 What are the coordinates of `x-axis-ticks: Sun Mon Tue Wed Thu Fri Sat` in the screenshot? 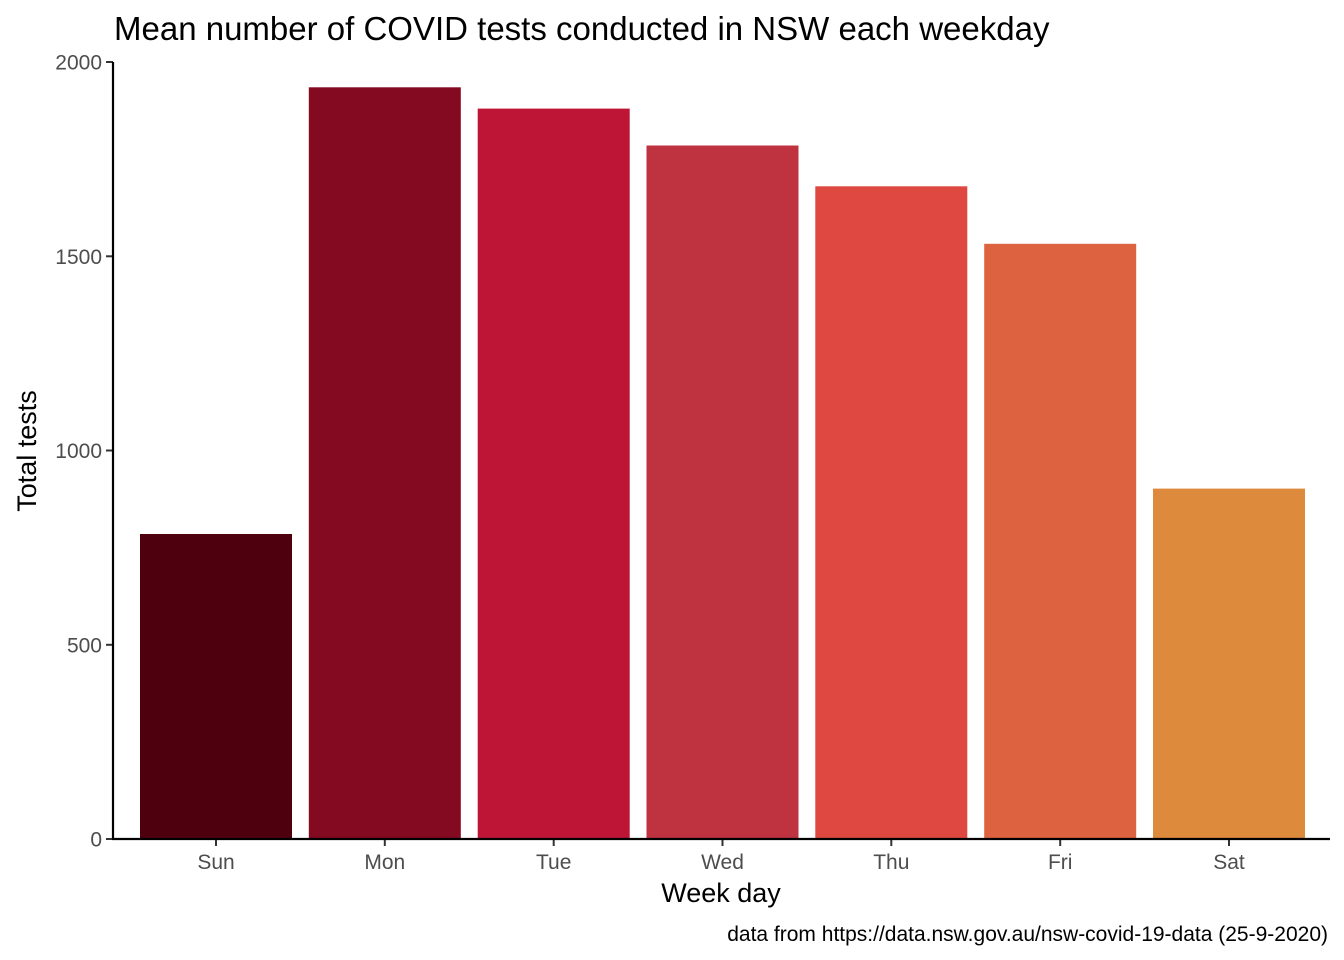 It's located at (721, 856).